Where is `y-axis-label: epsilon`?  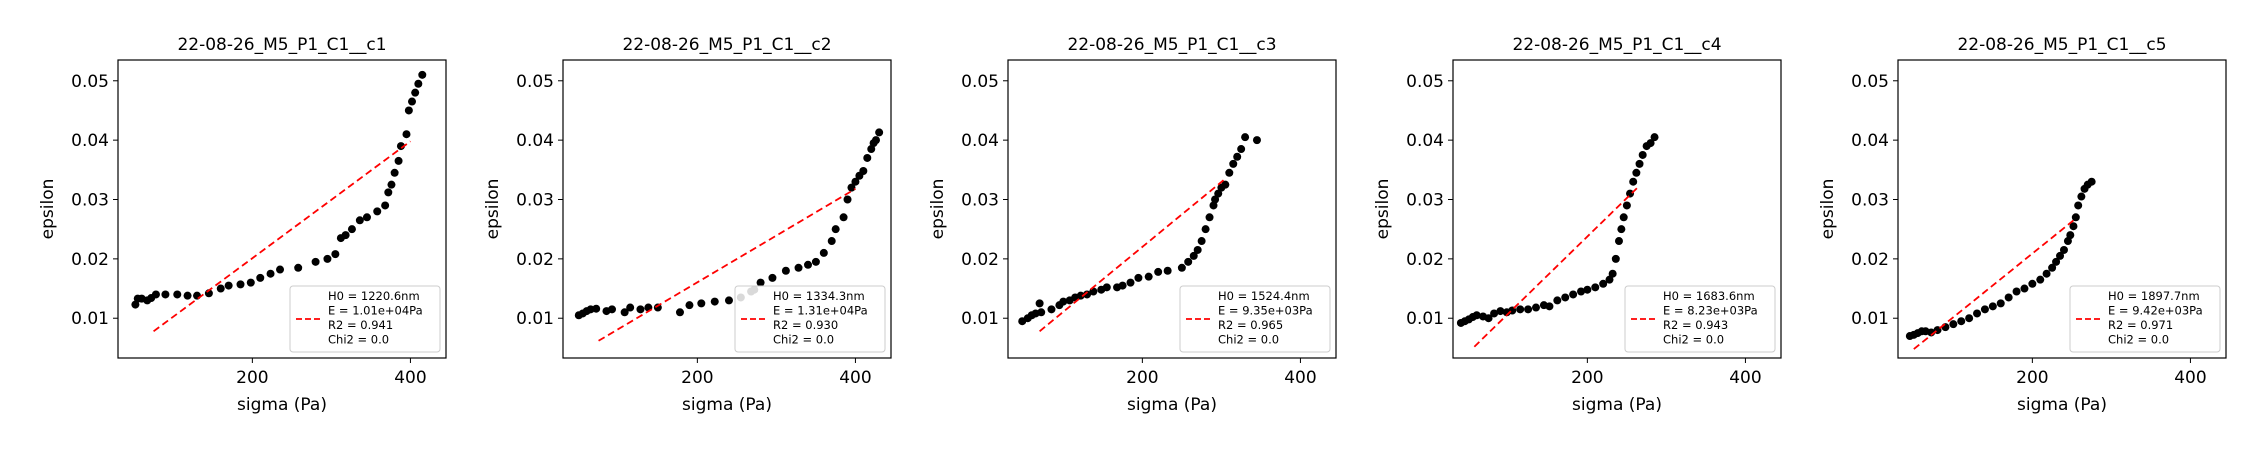
y-axis-label: epsilon is located at coordinates (938, 209).